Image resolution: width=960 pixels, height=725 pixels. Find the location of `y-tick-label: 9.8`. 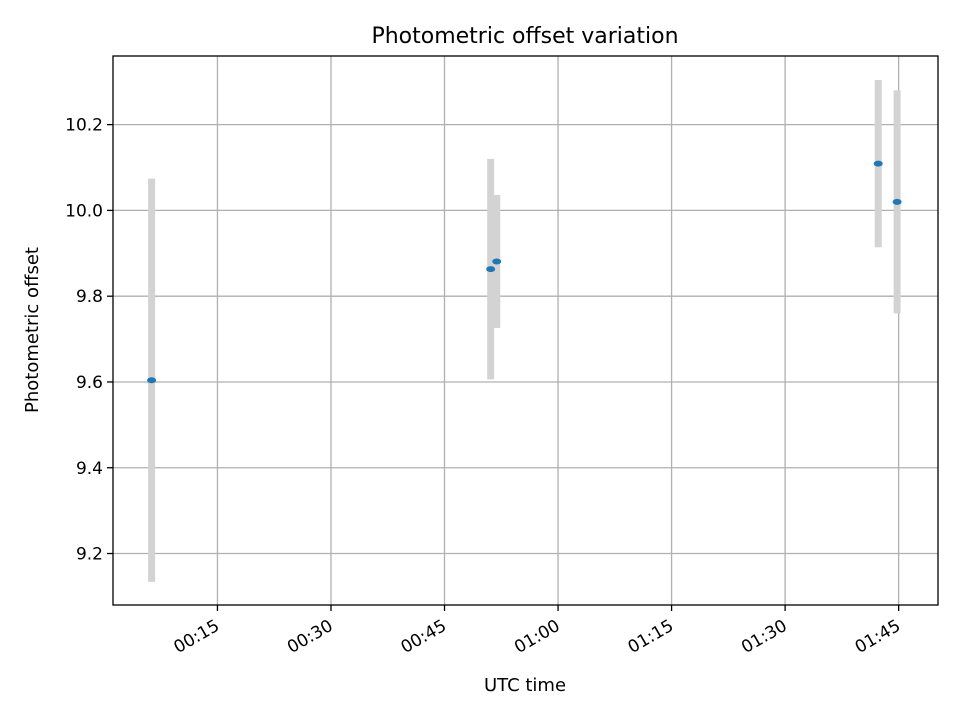

y-tick-label: 9.8 is located at coordinates (89, 297).